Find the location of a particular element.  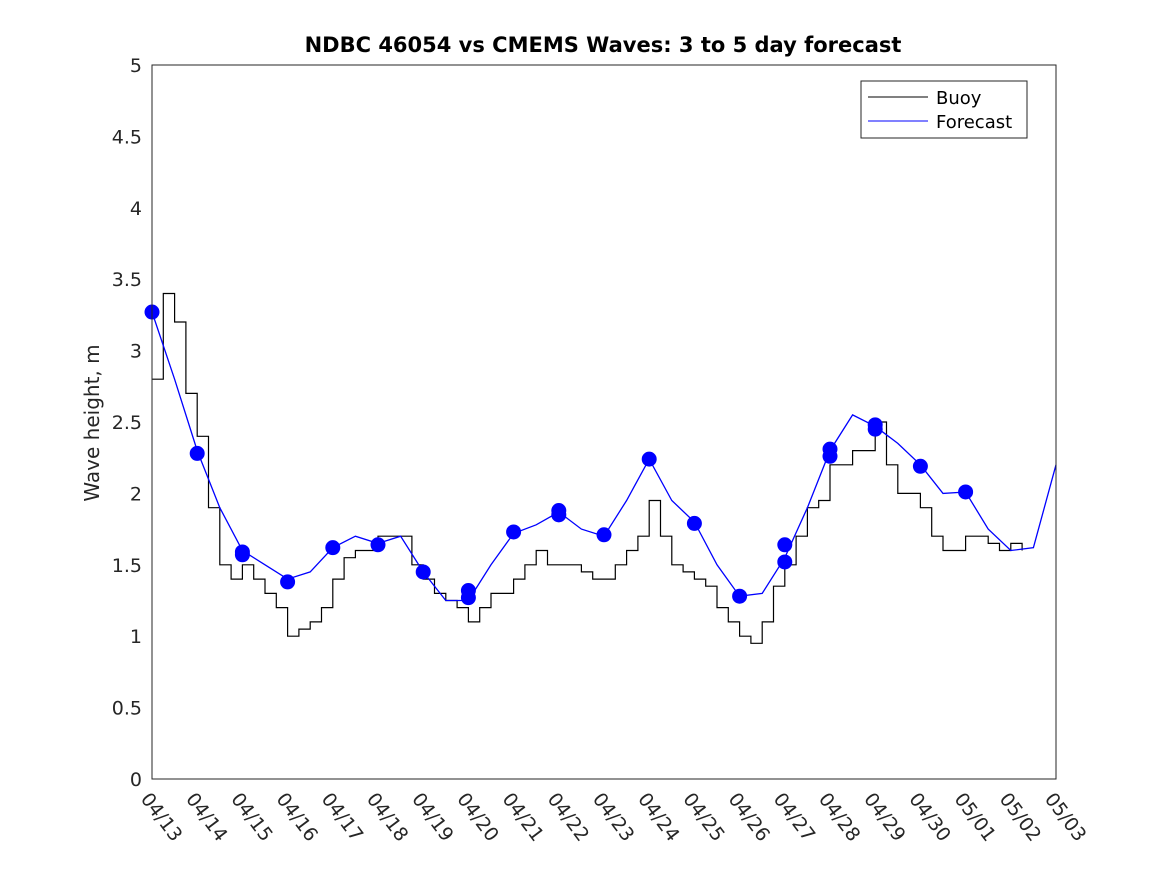

y-tick-label: 1.5 is located at coordinates (127, 566).